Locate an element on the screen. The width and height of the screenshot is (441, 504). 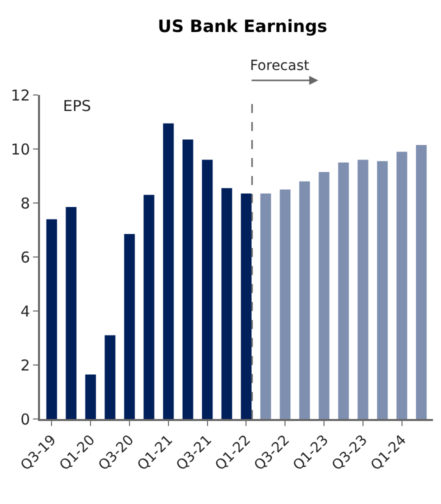
y-tick-label: 2 is located at coordinates (25, 365).